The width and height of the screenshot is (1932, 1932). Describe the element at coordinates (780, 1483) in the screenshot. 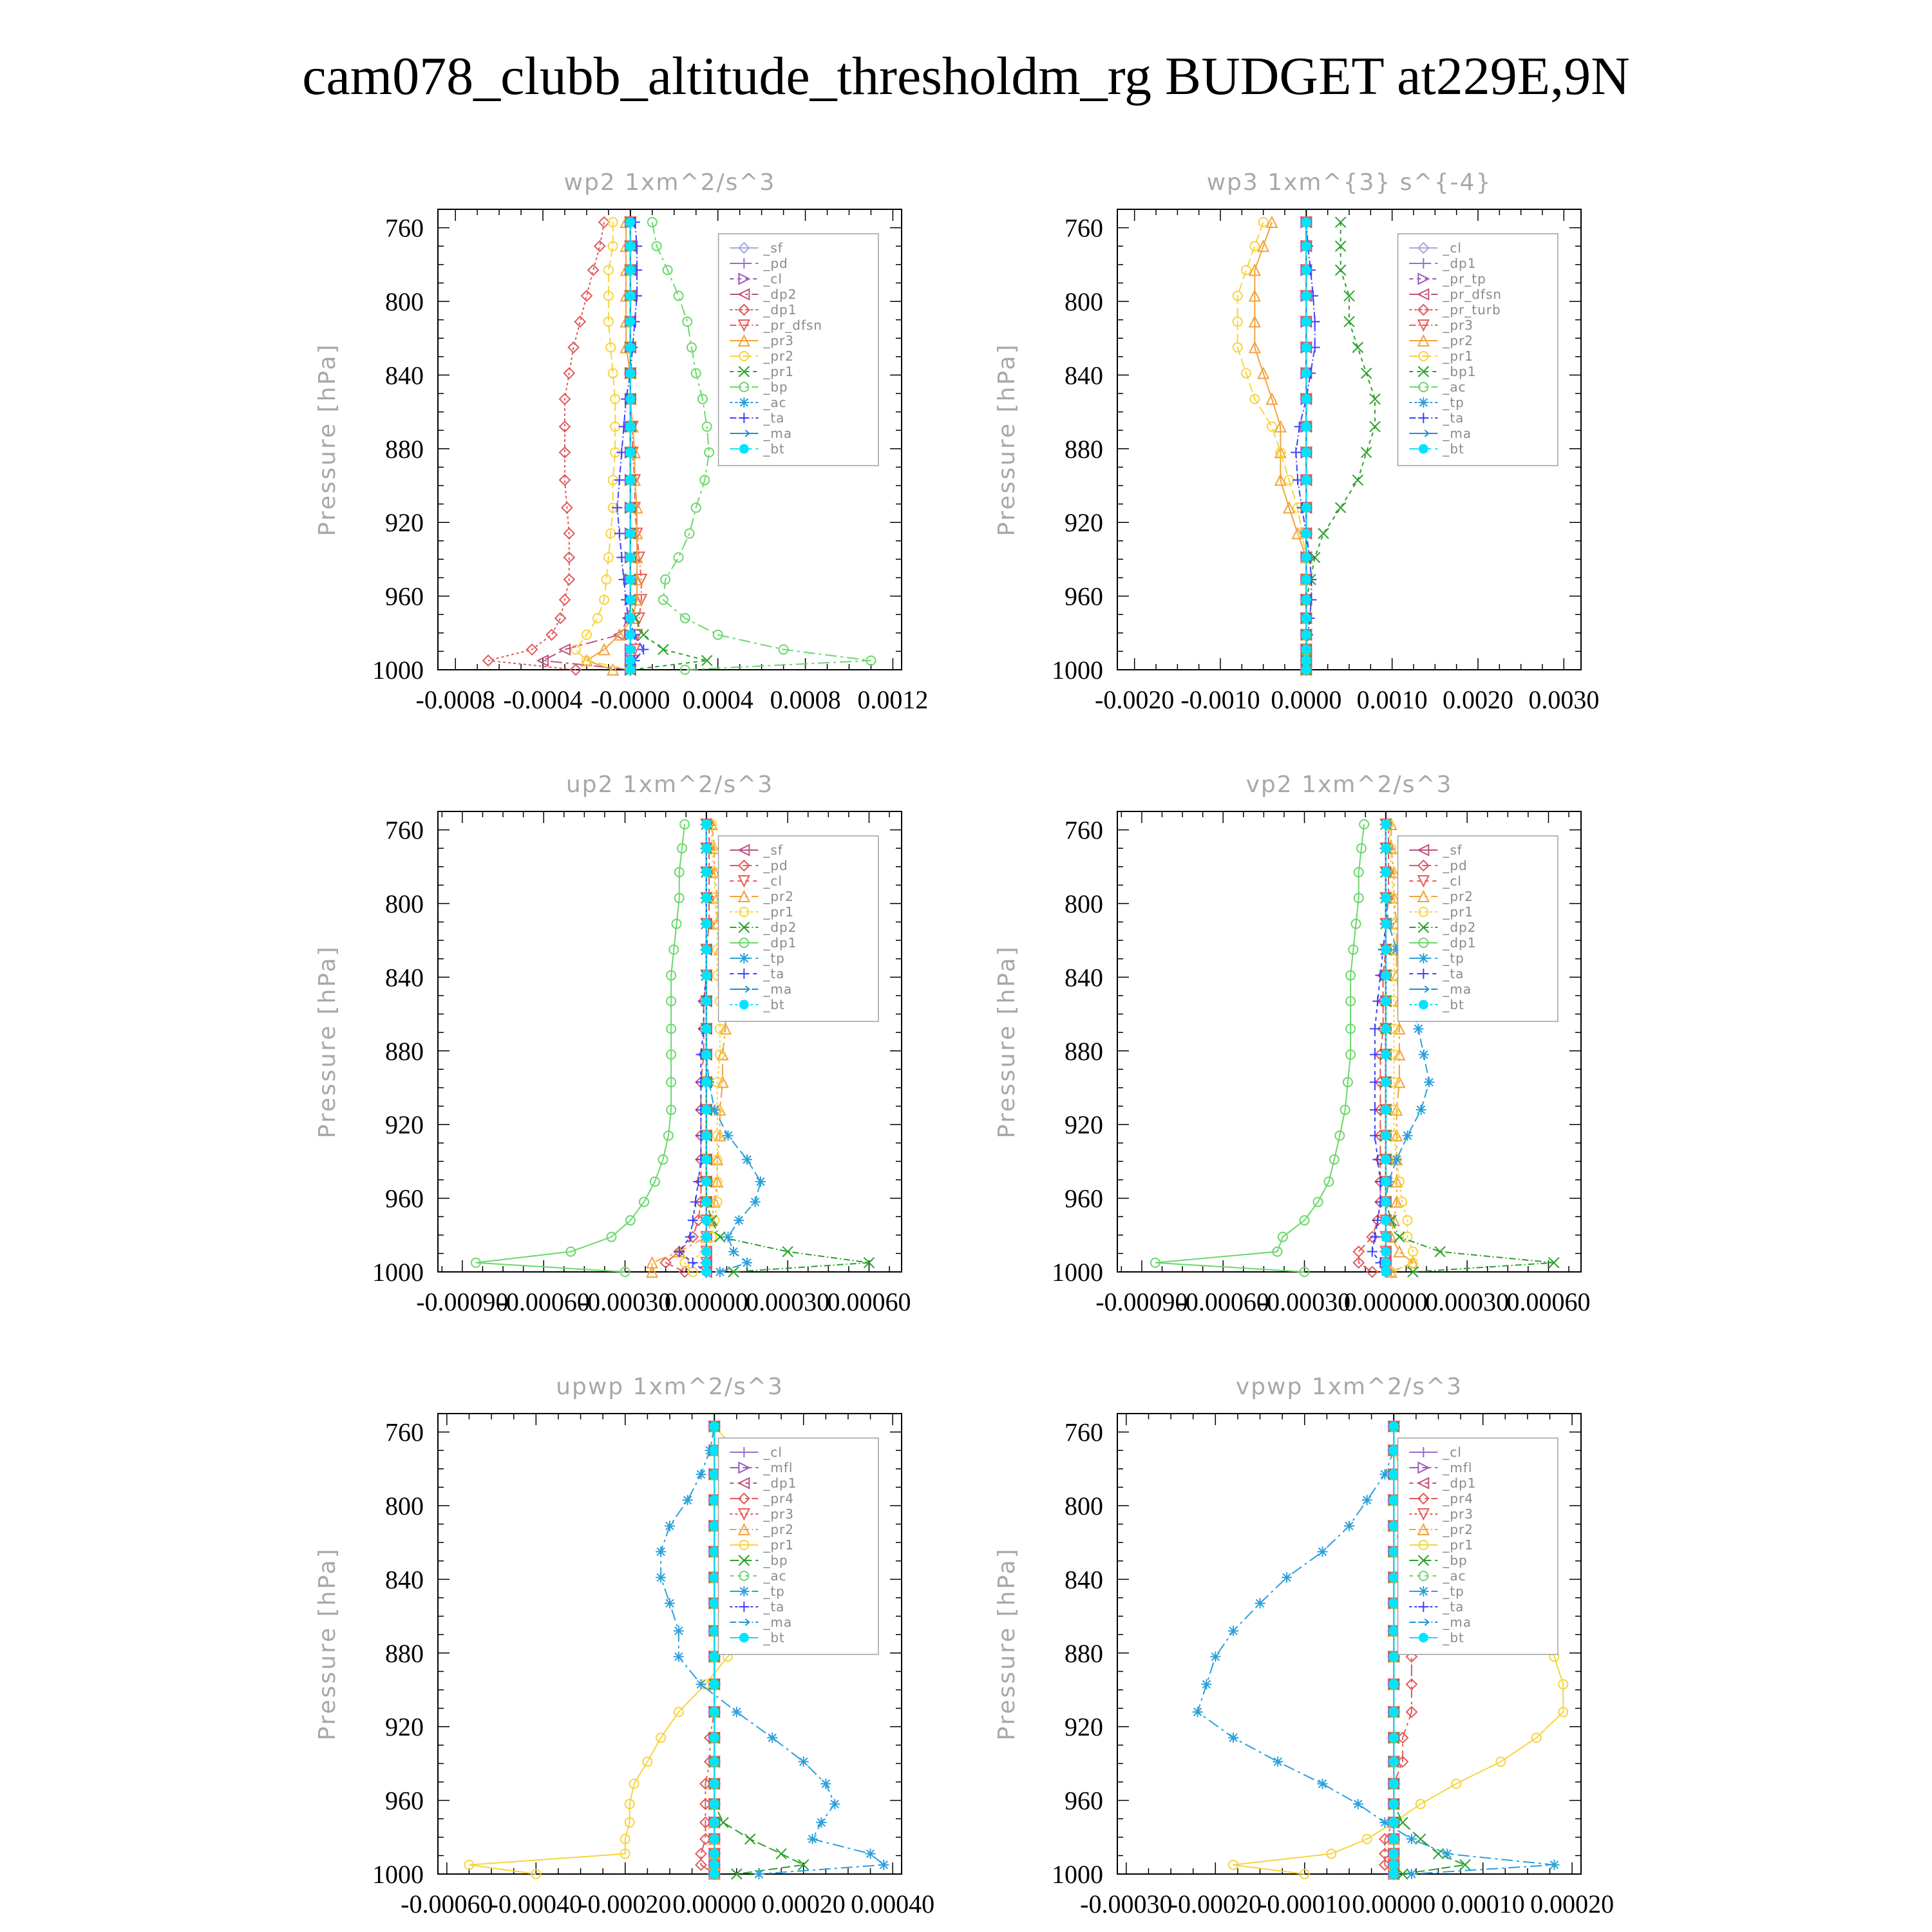

I see `legend-label: _dp1` at that location.